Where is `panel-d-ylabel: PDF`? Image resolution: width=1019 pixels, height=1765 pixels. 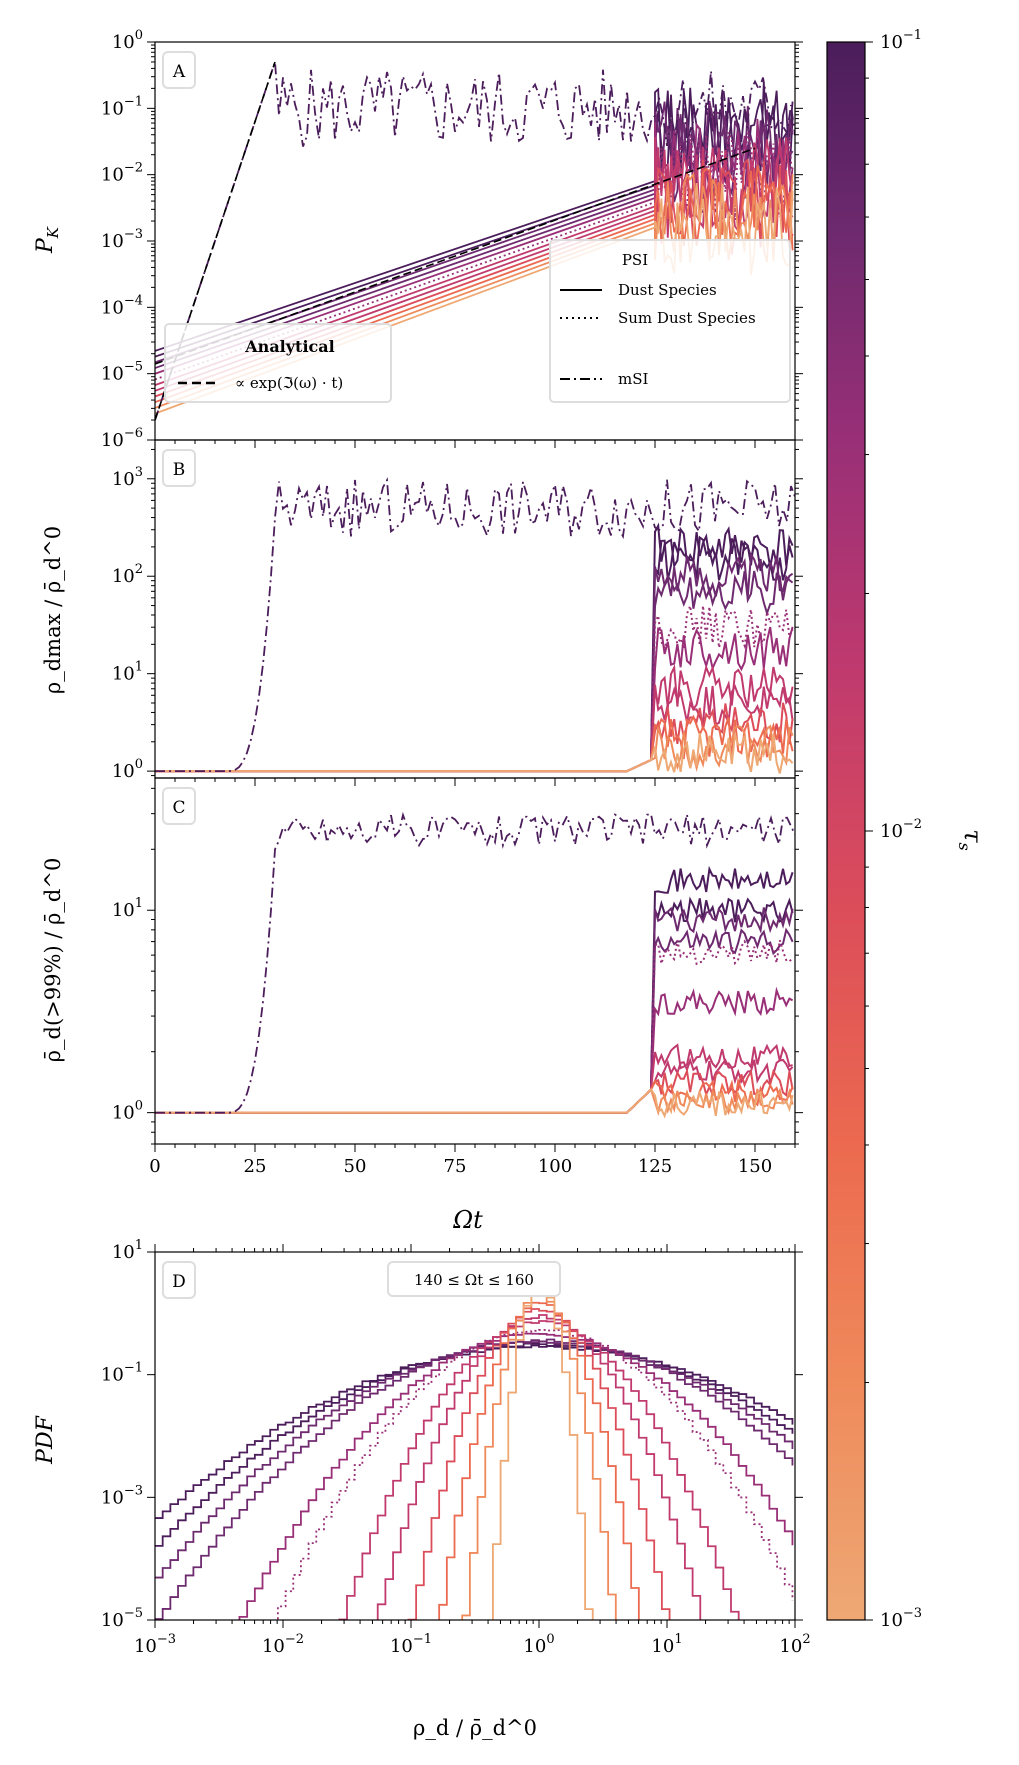
panel-d-ylabel: PDF is located at coordinates (45, 1439).